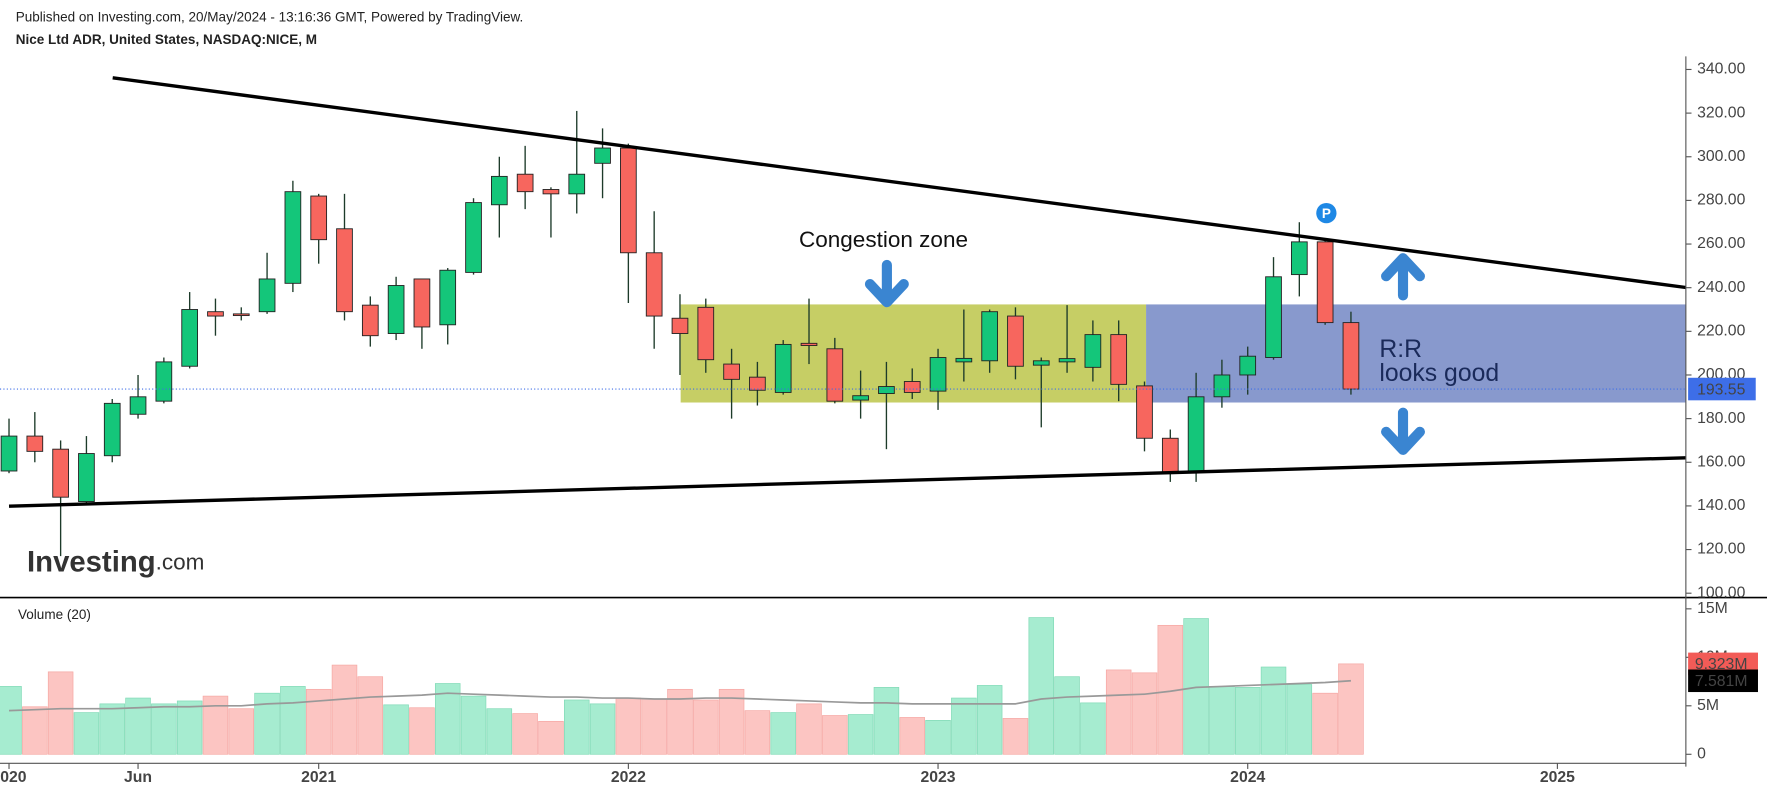 This screenshot has height=796, width=1767. Describe the element at coordinates (1183, 353) in the screenshot. I see `zones` at that location.